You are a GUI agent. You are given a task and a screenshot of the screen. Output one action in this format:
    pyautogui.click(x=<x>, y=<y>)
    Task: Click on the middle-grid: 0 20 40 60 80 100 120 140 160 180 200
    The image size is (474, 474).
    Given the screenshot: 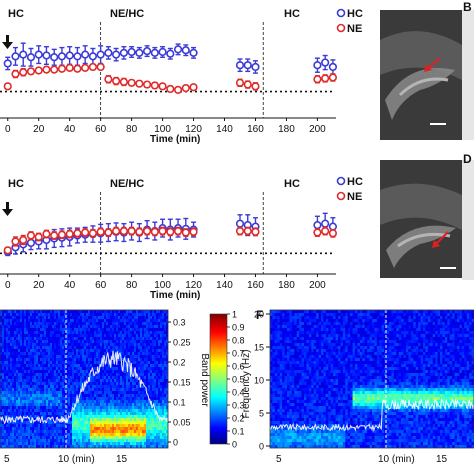 What is the action you would take?
    pyautogui.click(x=169, y=241)
    